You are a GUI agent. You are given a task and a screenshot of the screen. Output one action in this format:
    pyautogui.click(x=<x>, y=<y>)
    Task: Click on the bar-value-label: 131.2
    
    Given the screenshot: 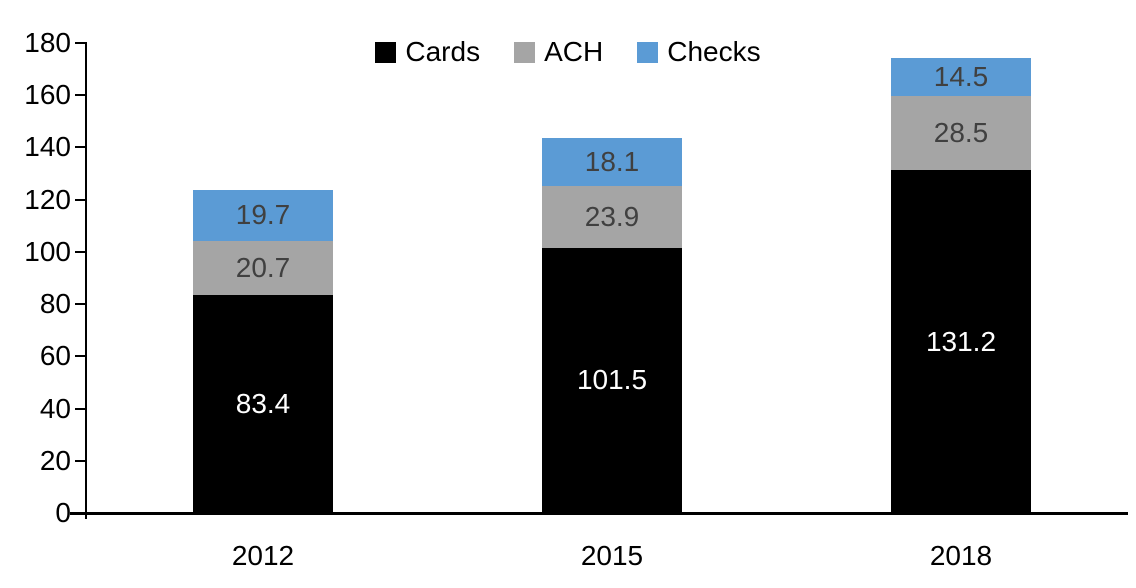 What is the action you would take?
    pyautogui.click(x=961, y=341)
    